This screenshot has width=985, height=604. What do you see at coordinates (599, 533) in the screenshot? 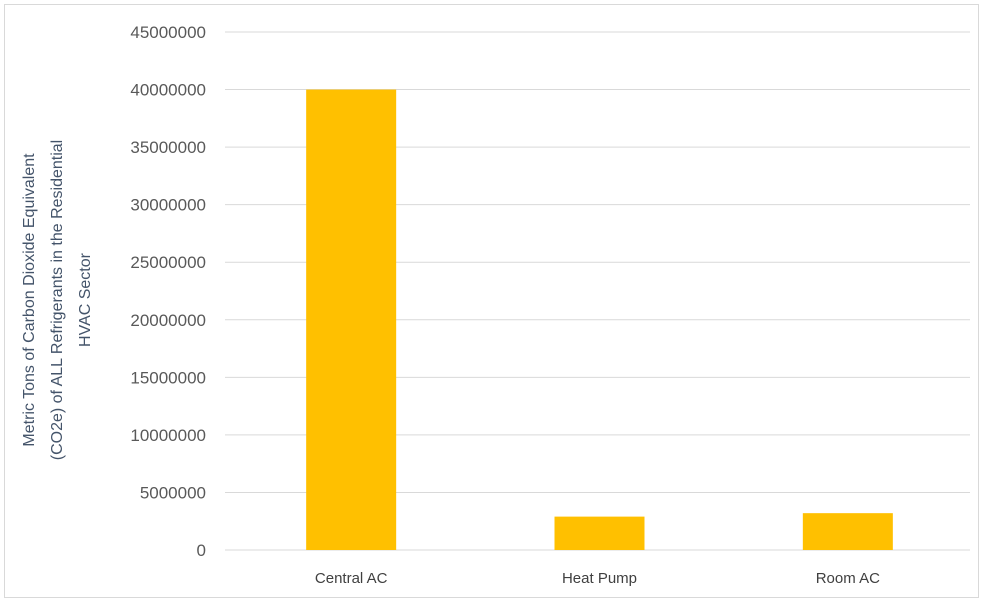
I see `bar-heat-pump` at bounding box center [599, 533].